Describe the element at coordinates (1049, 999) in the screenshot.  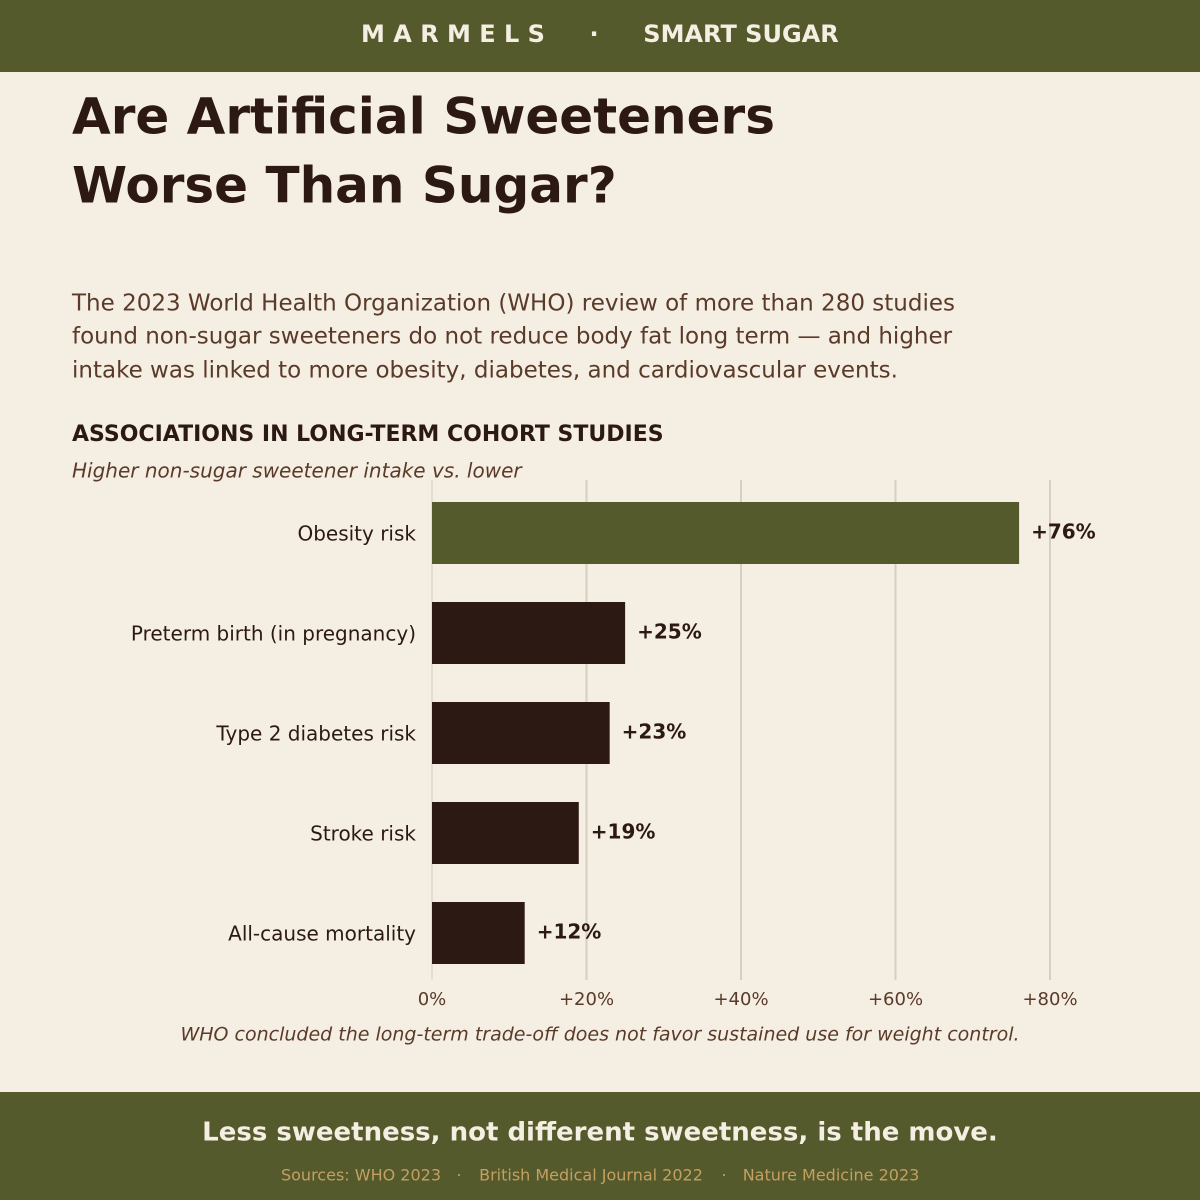
I see `x-tick-label: +80%` at that location.